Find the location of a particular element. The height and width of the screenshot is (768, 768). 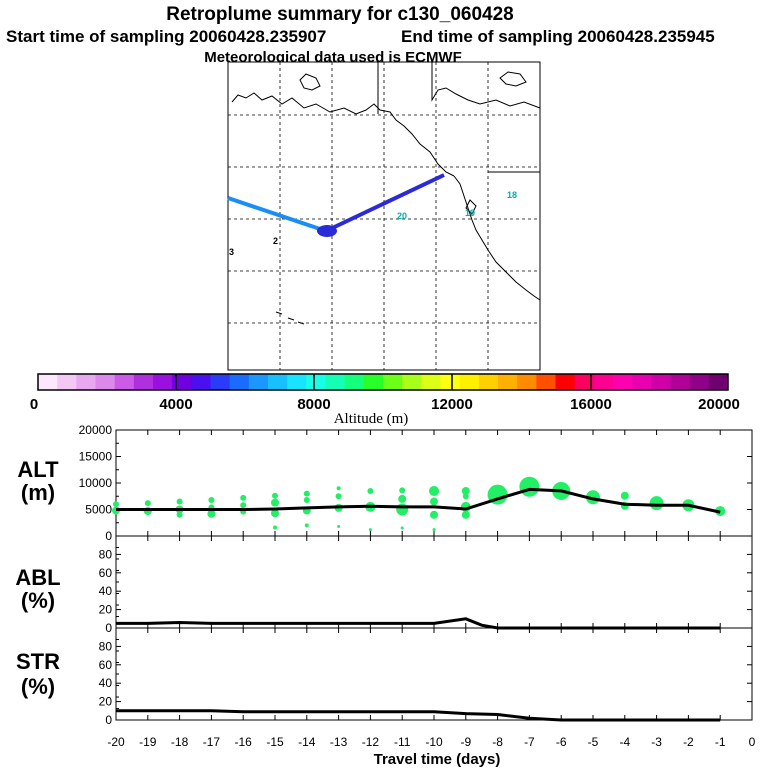

str-ytick-label: 0 is located at coordinates (108, 720).